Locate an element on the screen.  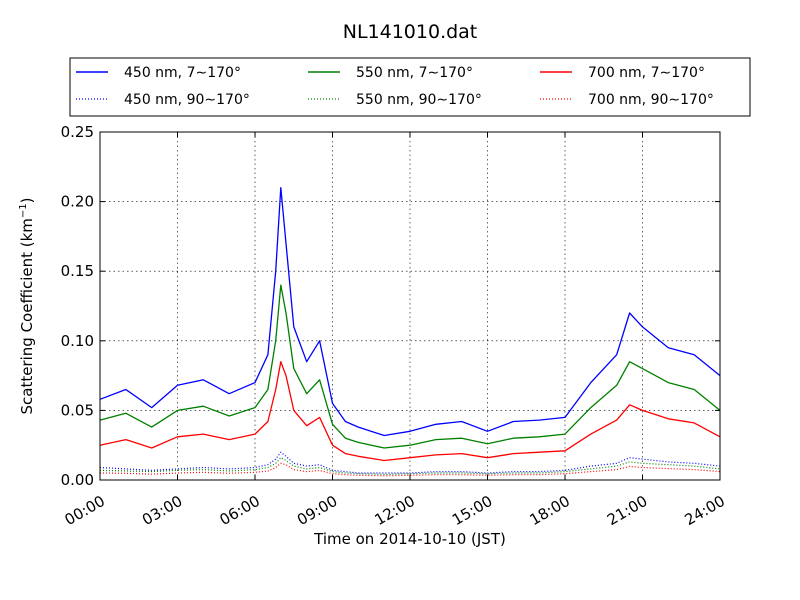
y-tick-label: 0.15 is located at coordinates (77, 271).